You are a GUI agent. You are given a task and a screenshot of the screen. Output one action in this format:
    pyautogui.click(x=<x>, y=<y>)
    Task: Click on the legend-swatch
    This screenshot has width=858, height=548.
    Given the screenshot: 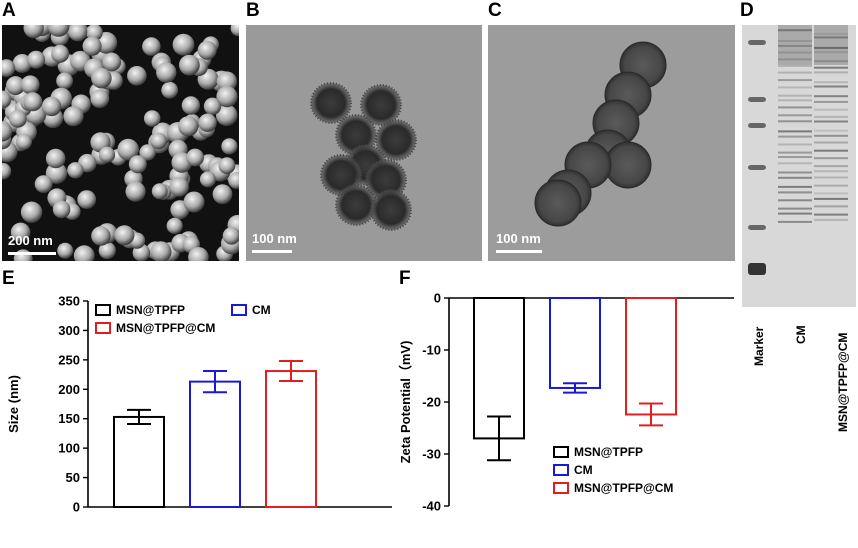 What is the action you would take?
    pyautogui.click(x=561, y=470)
    